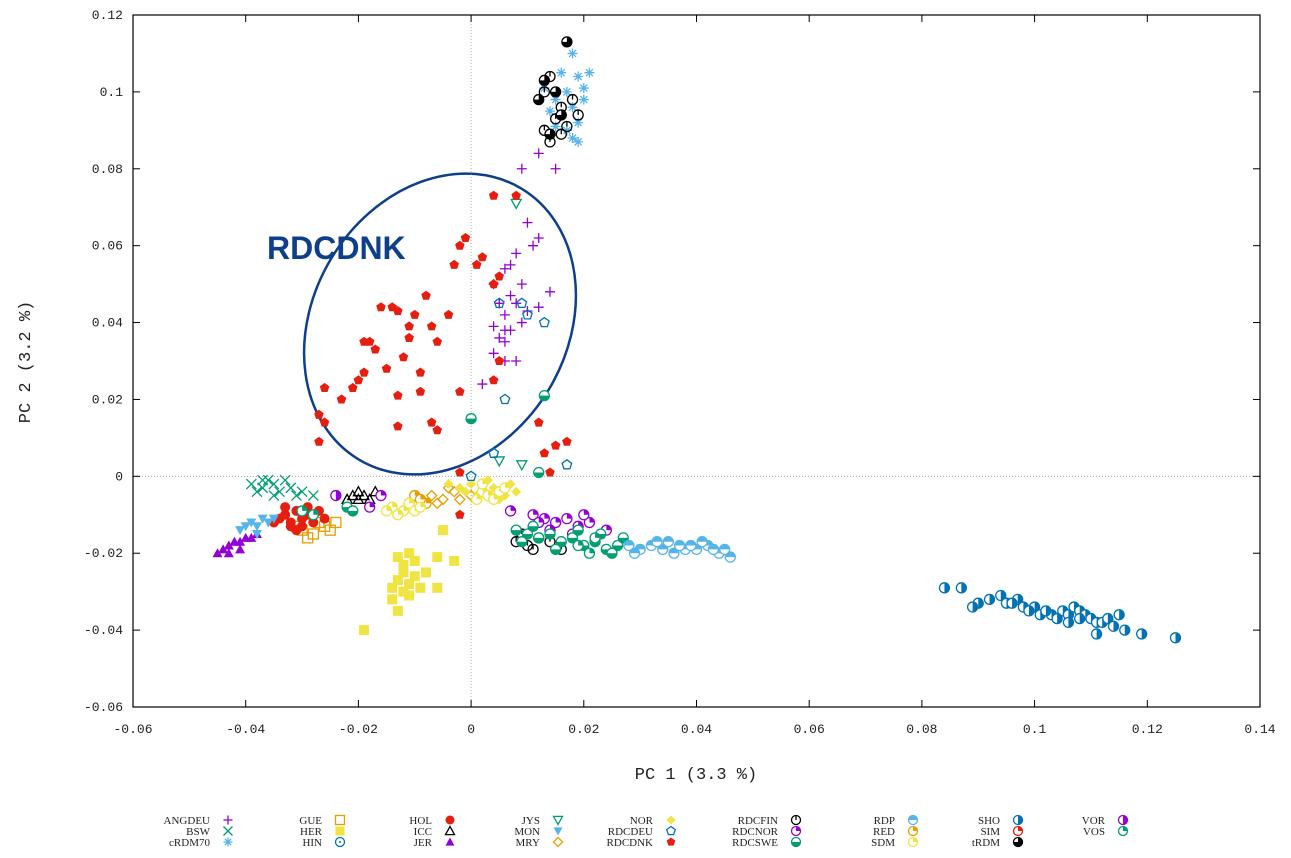 This screenshot has height=858, width=1291. I want to click on legend-item-jer: JER, so click(434, 843).